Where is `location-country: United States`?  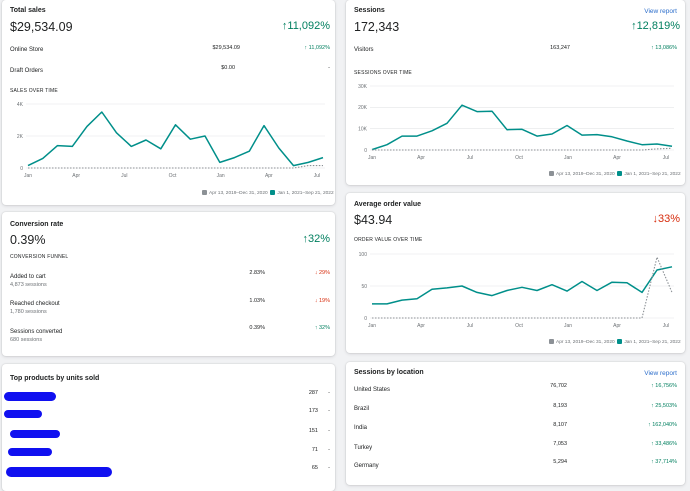
location-country: United States is located at coordinates (372, 390).